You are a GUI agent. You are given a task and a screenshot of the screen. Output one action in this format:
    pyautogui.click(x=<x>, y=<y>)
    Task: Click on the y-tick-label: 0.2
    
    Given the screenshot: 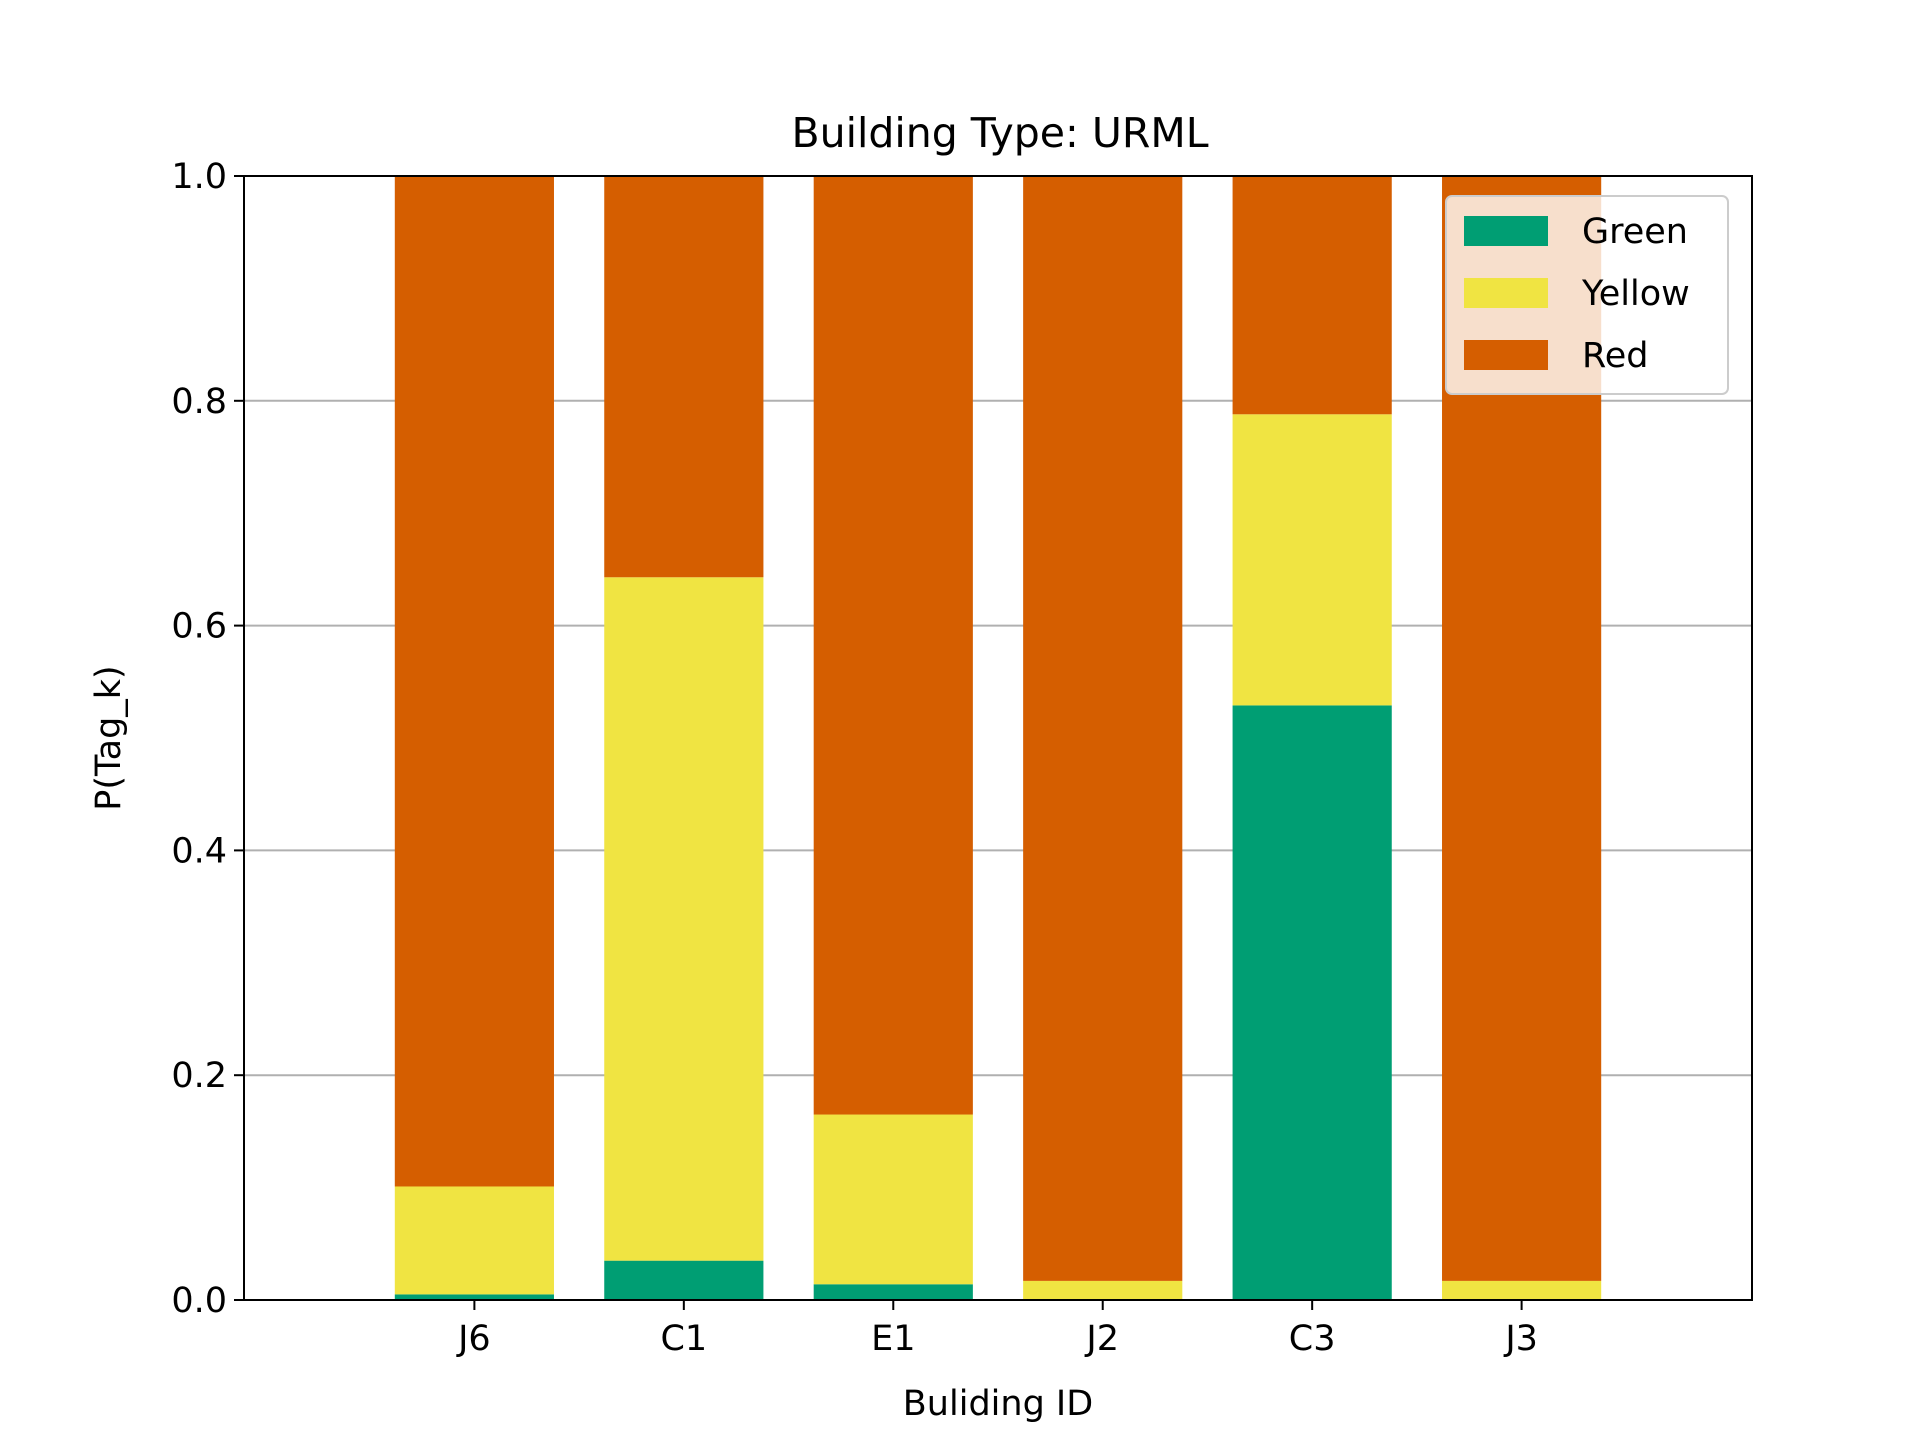 What is the action you would take?
    pyautogui.click(x=199, y=1076)
    